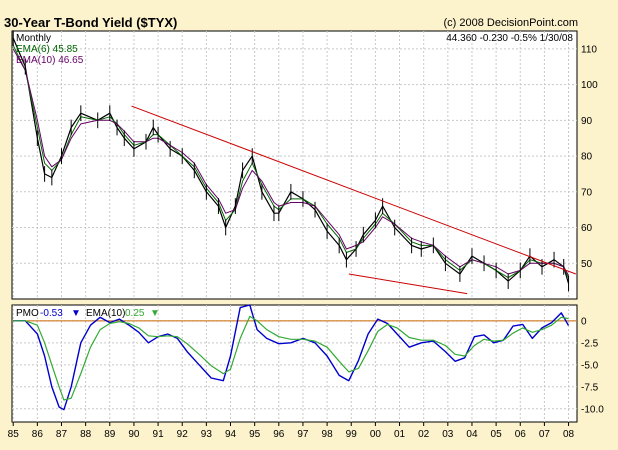 This screenshot has height=450, width=618. Describe the element at coordinates (584, 321) in the screenshot. I see `y-tick-label: 0` at that location.